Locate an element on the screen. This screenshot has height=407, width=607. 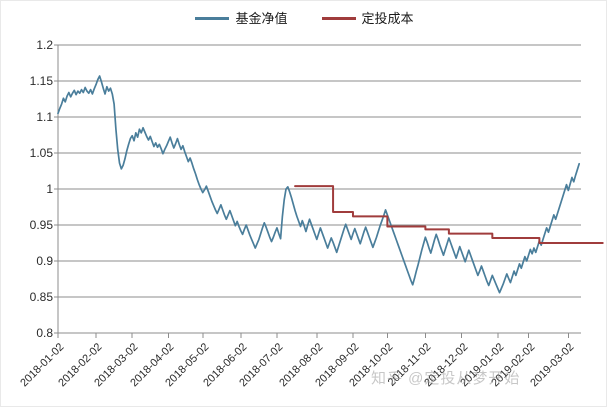
legend-label-investment-cost: 定投成本 is located at coordinates (387, 18).